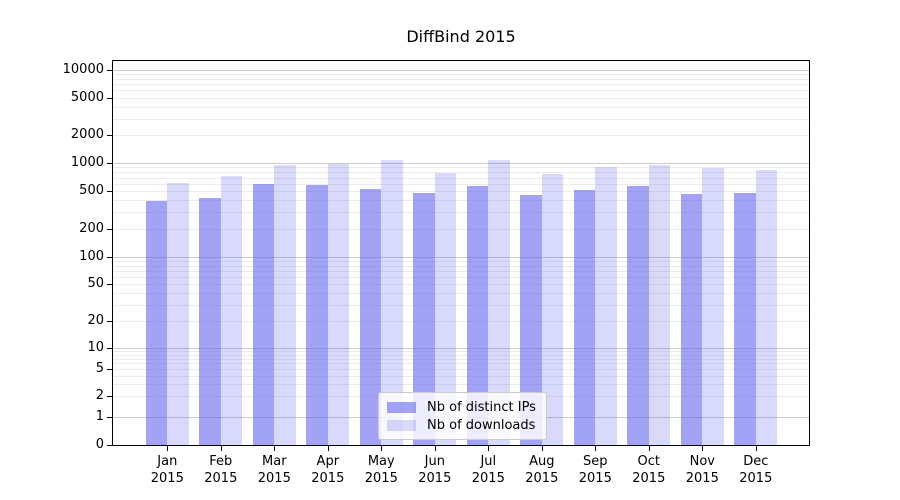 This screenshot has width=900, height=500. What do you see at coordinates (477, 315) in the screenshot?
I see `bar-nb-of-distinct-ips-jul` at bounding box center [477, 315].